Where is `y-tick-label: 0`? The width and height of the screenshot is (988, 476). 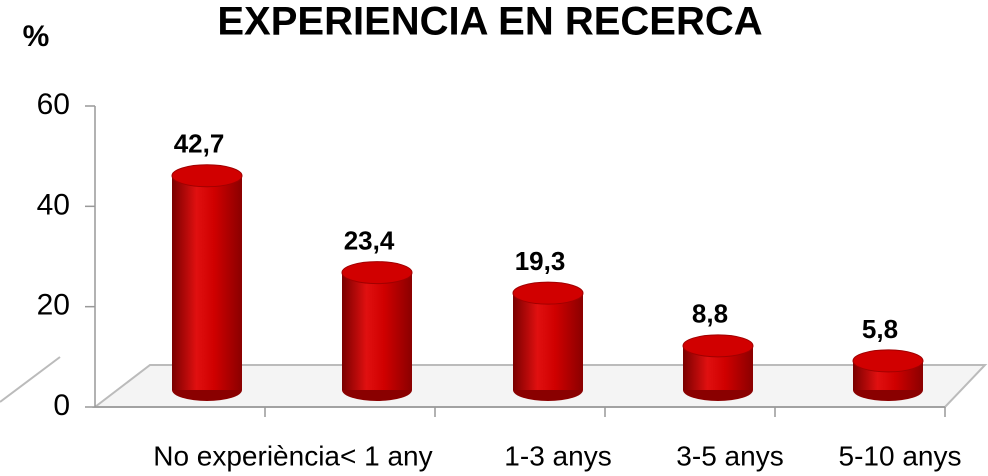 y-tick-label: 0 is located at coordinates (61, 405).